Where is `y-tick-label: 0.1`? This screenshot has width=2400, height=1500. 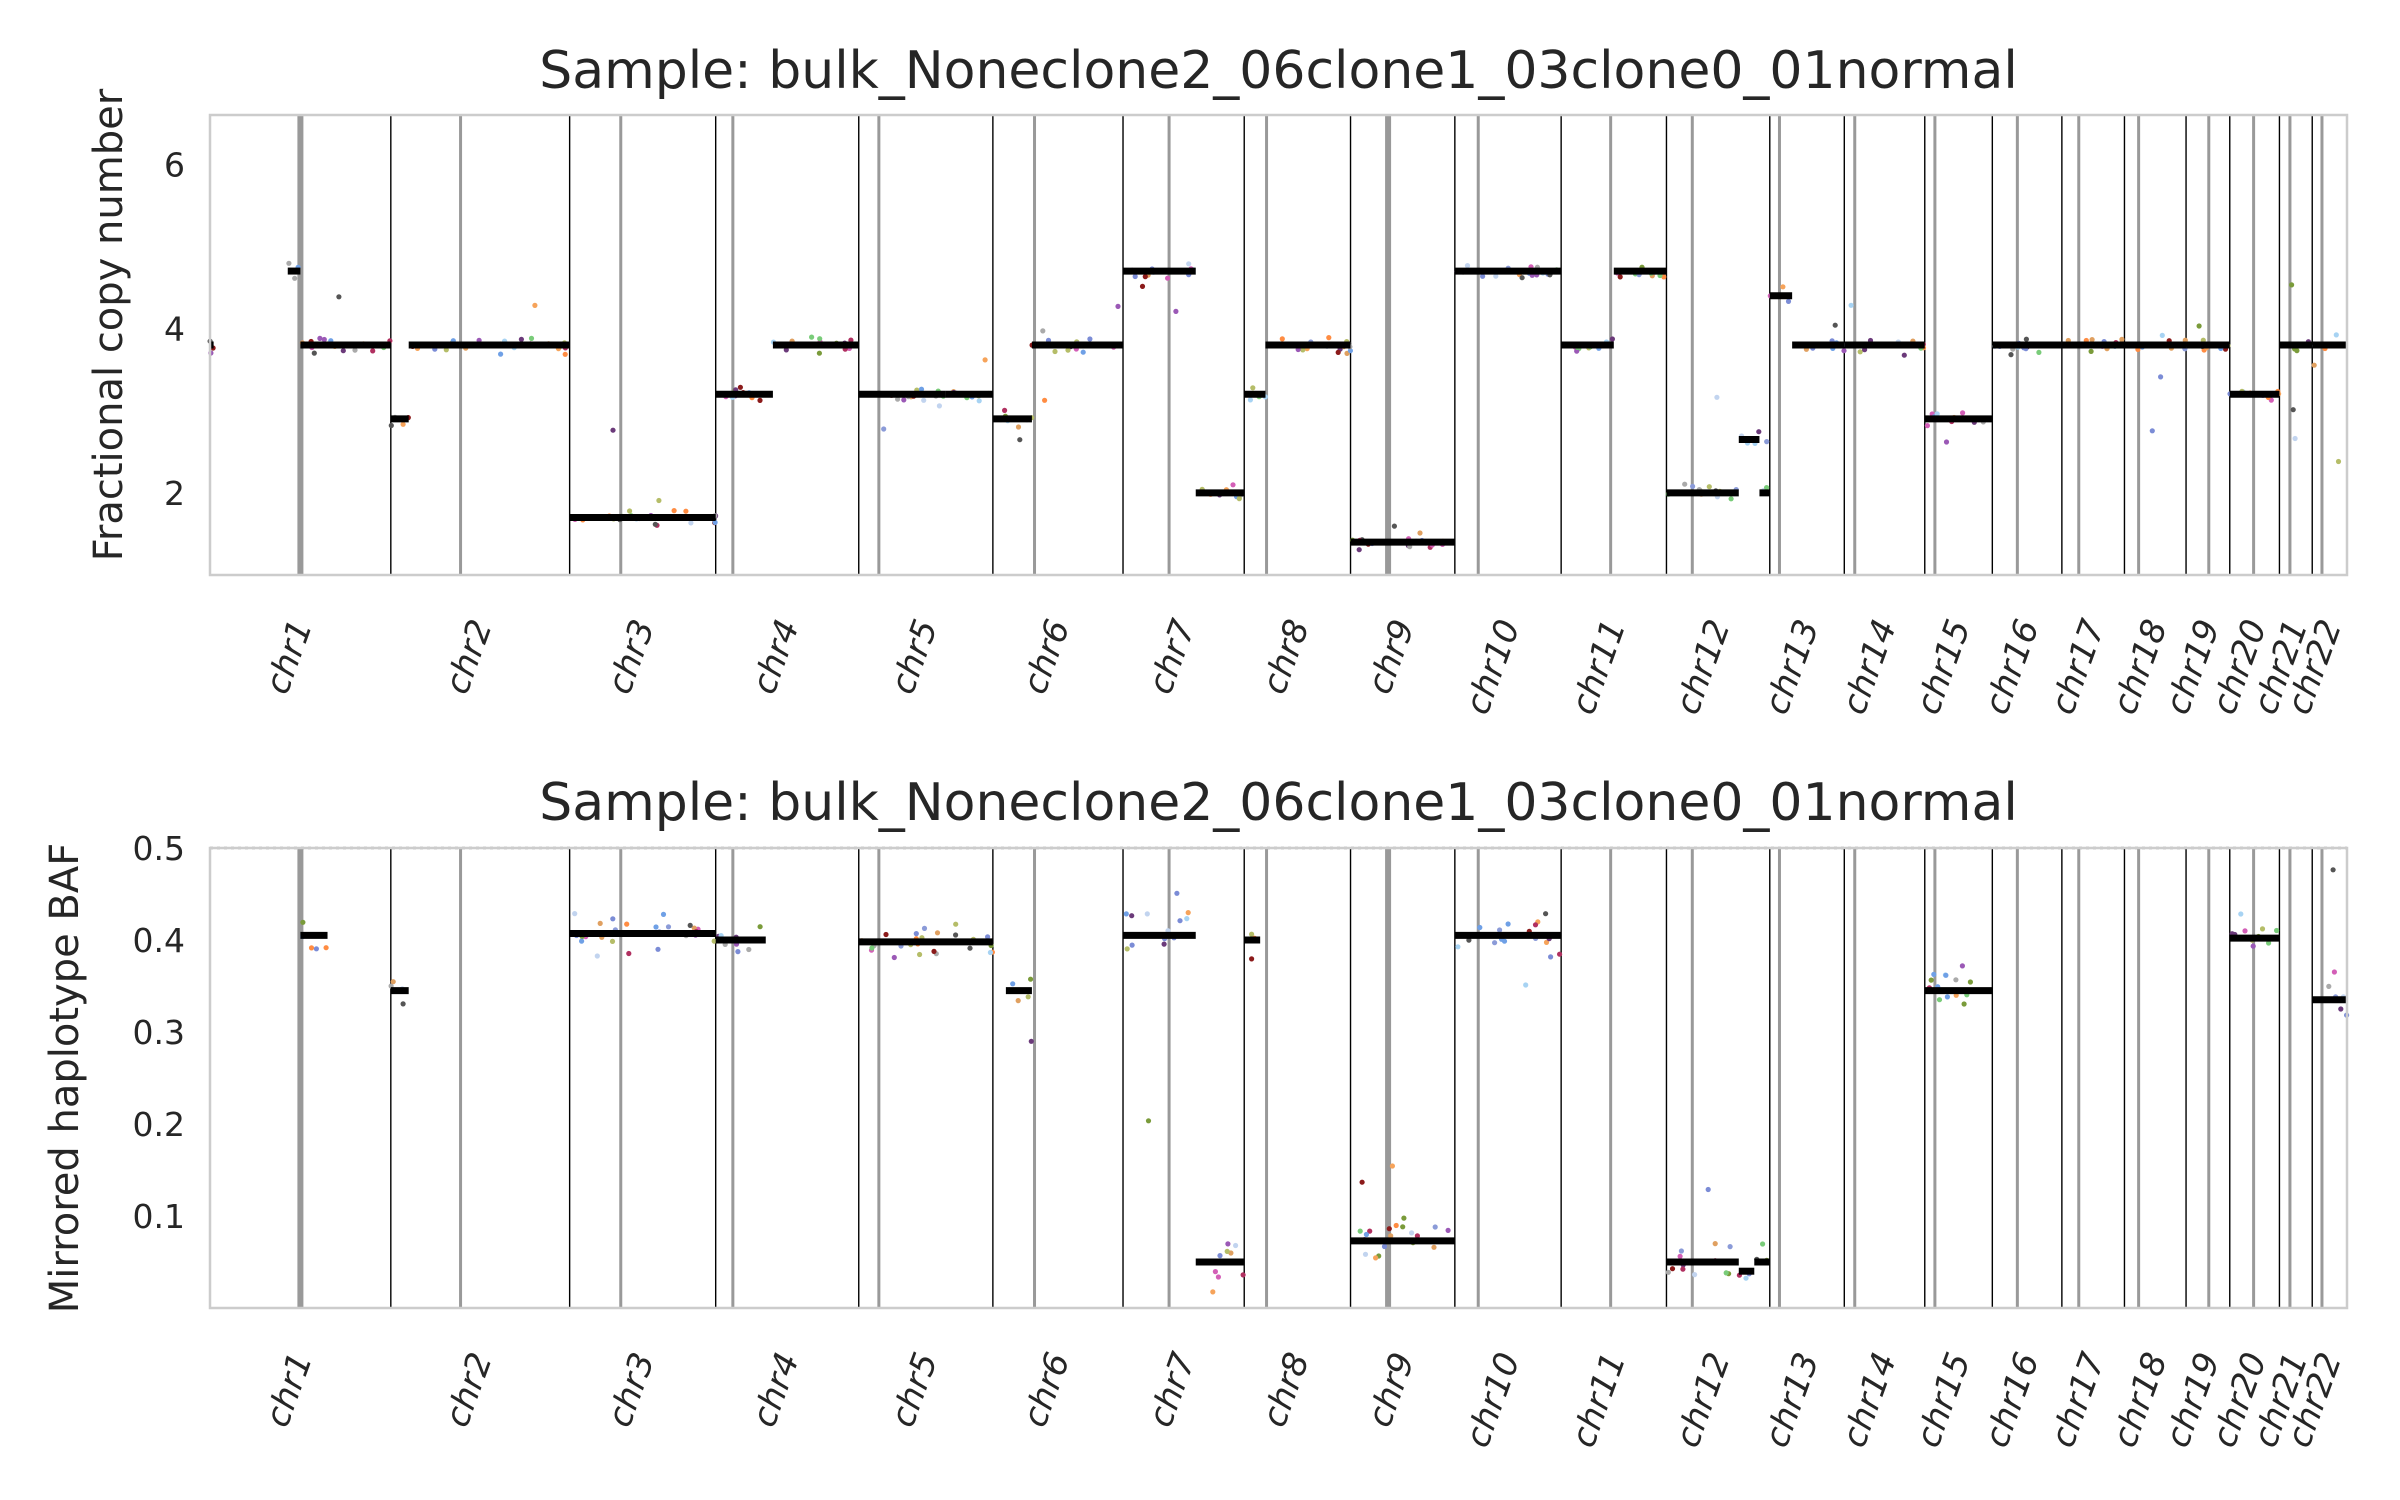 y-tick-label: 0.1 is located at coordinates (159, 1216).